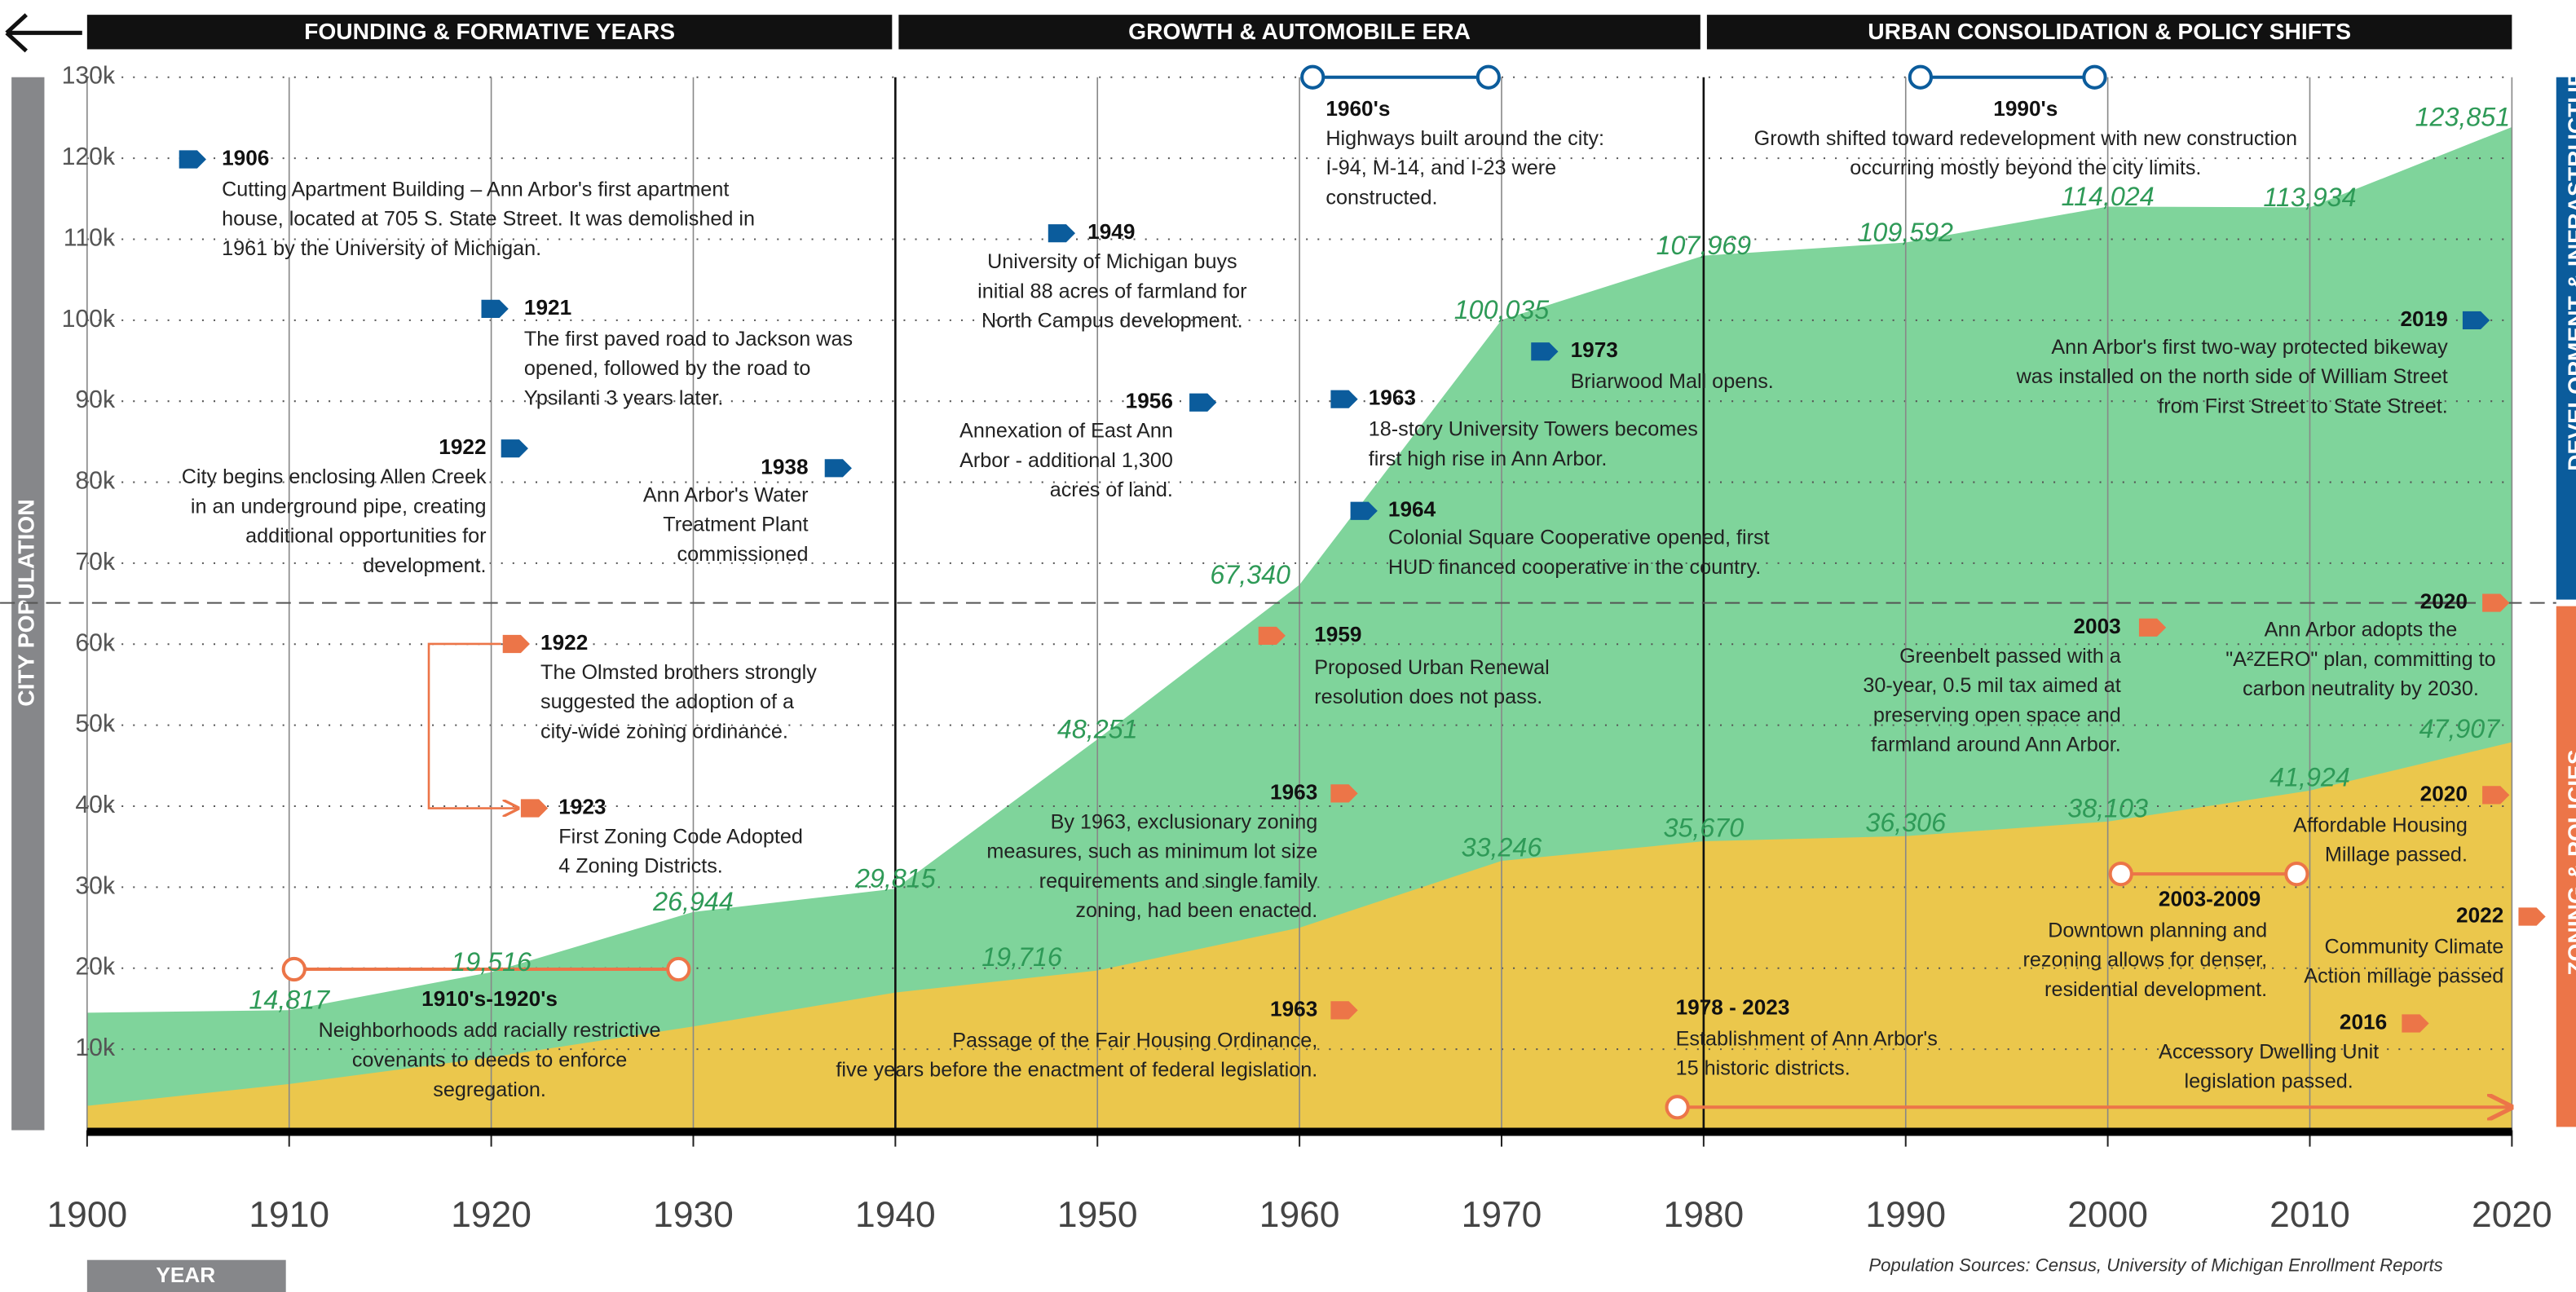 This screenshot has height=1292, width=2576. What do you see at coordinates (90, 238) in the screenshot?
I see `y-tick-label: 110k` at bounding box center [90, 238].